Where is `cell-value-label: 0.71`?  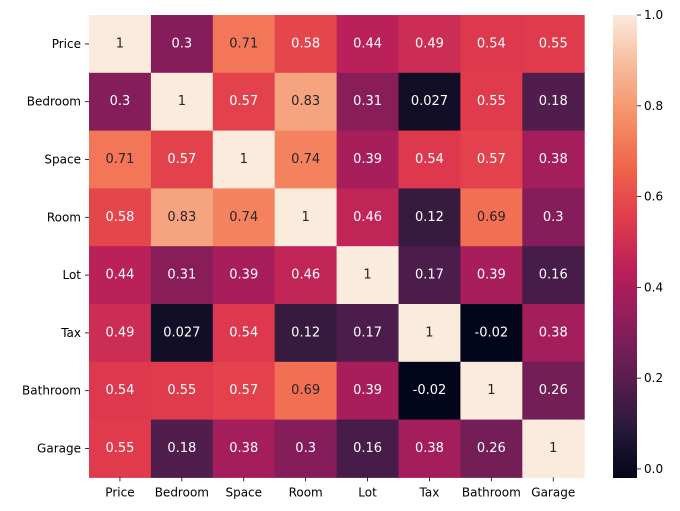
cell-value-label: 0.71 is located at coordinates (243, 43).